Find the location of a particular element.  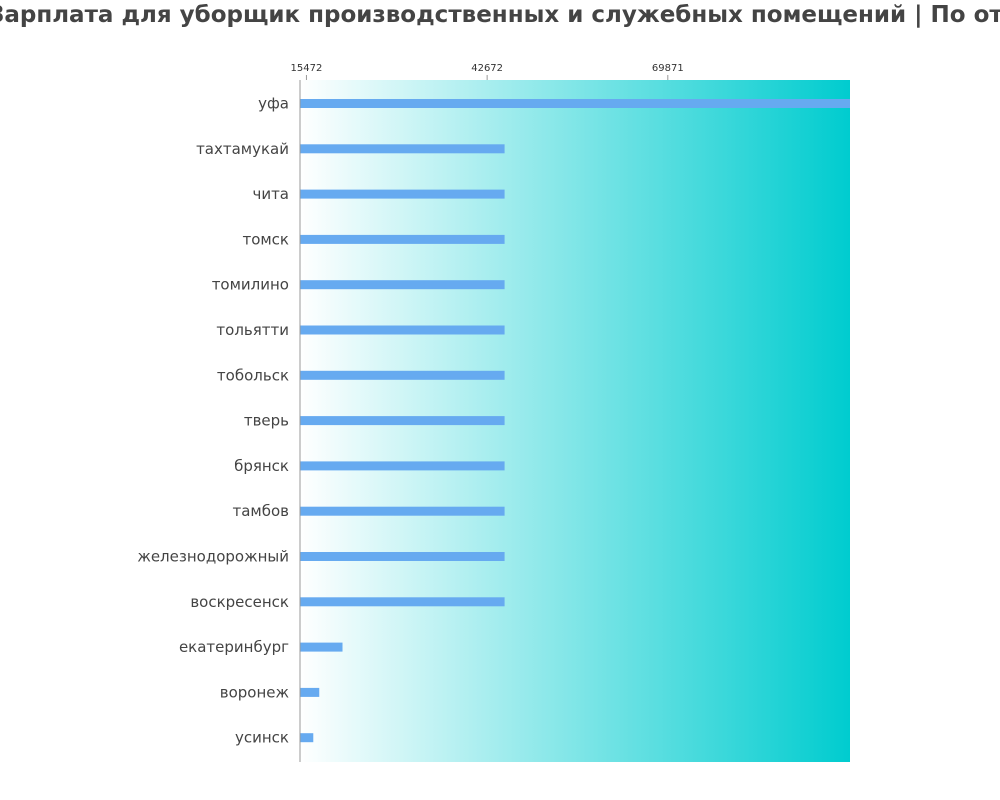

category-label: томилино is located at coordinates (250, 285).